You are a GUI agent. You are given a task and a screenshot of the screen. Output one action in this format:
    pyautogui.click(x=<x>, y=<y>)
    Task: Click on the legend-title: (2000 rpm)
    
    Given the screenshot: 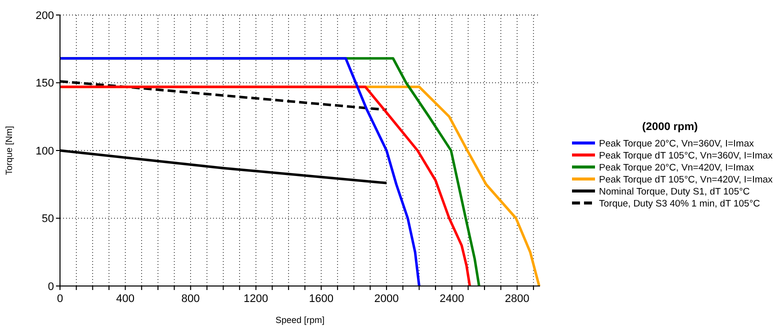 What is the action you would take?
    pyautogui.click(x=670, y=127)
    